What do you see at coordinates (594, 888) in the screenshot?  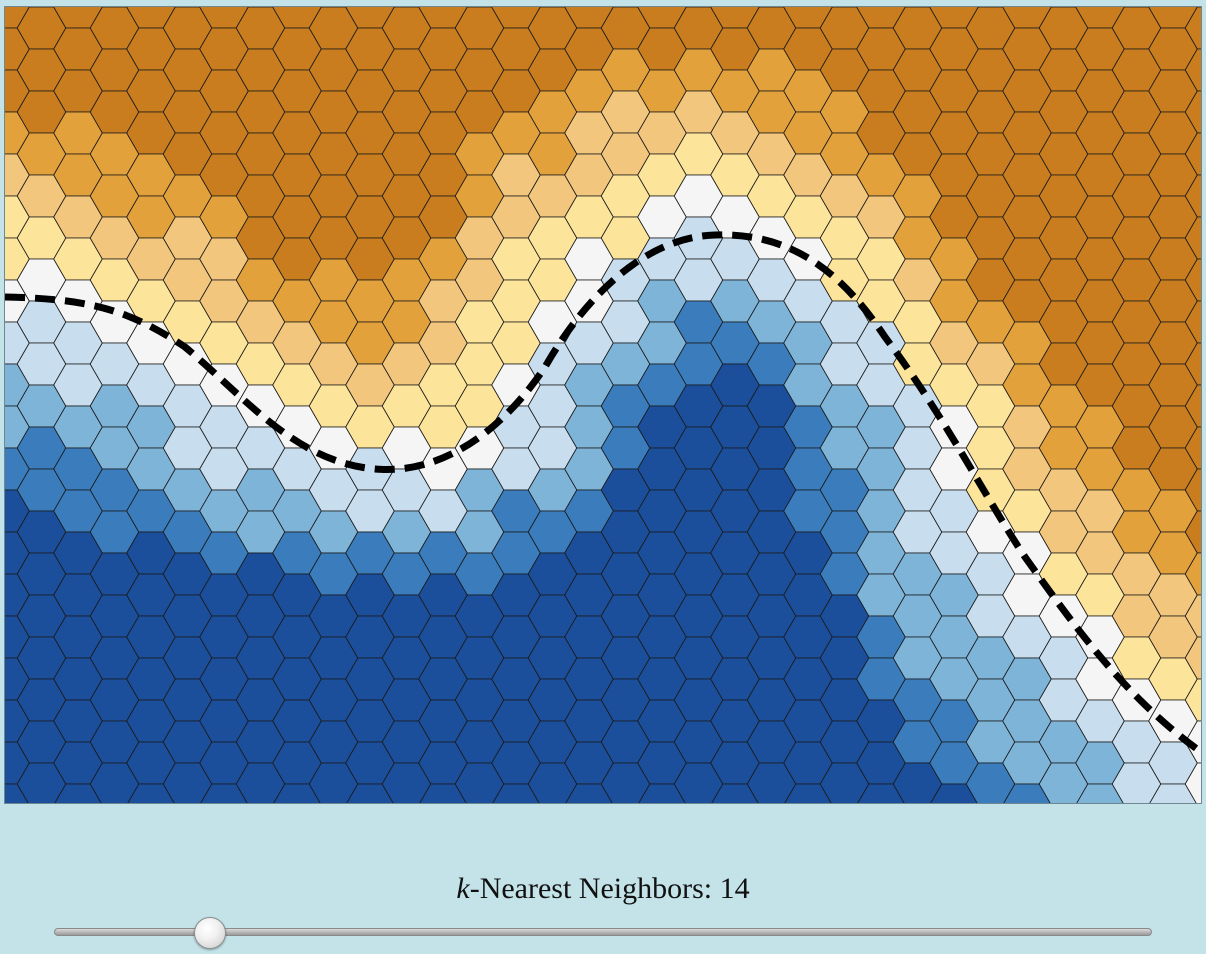 I see `knn-label-text: -Nearest Neighbors:` at bounding box center [594, 888].